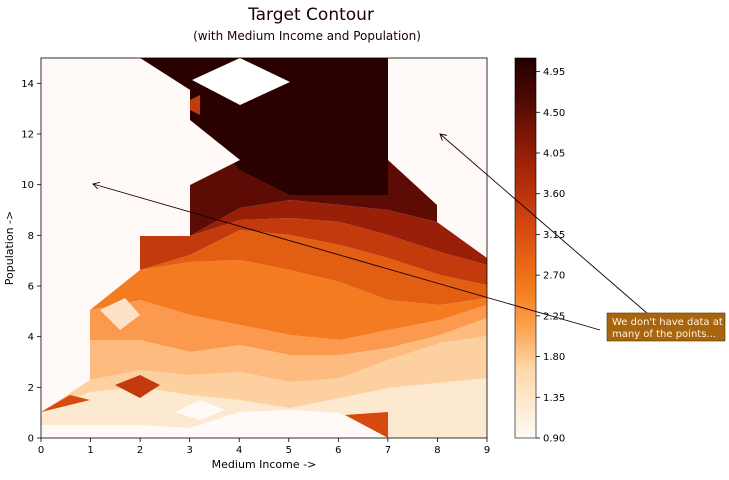  What do you see at coordinates (550, 256) in the screenshot?
I see `colorbar-ticks: 0.901.351.802.252.703.153.604.054.504.95` at bounding box center [550, 256].